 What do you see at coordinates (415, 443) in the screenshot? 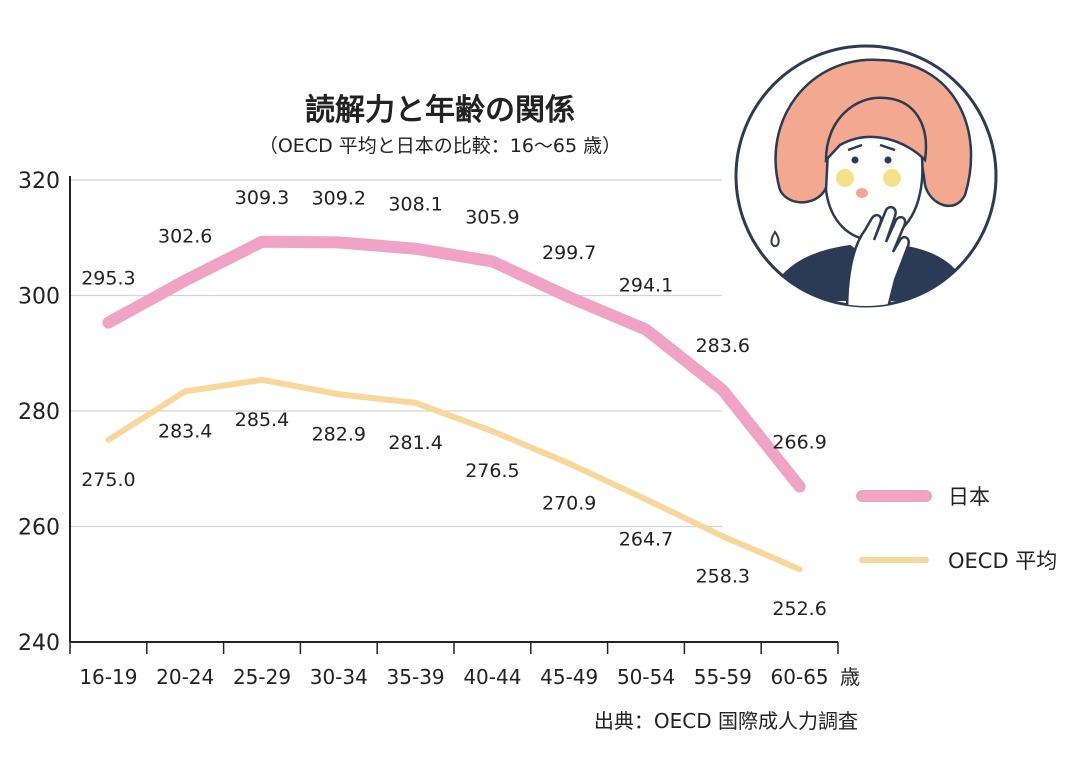
I see `data-label-oecd: 281.4` at bounding box center [415, 443].